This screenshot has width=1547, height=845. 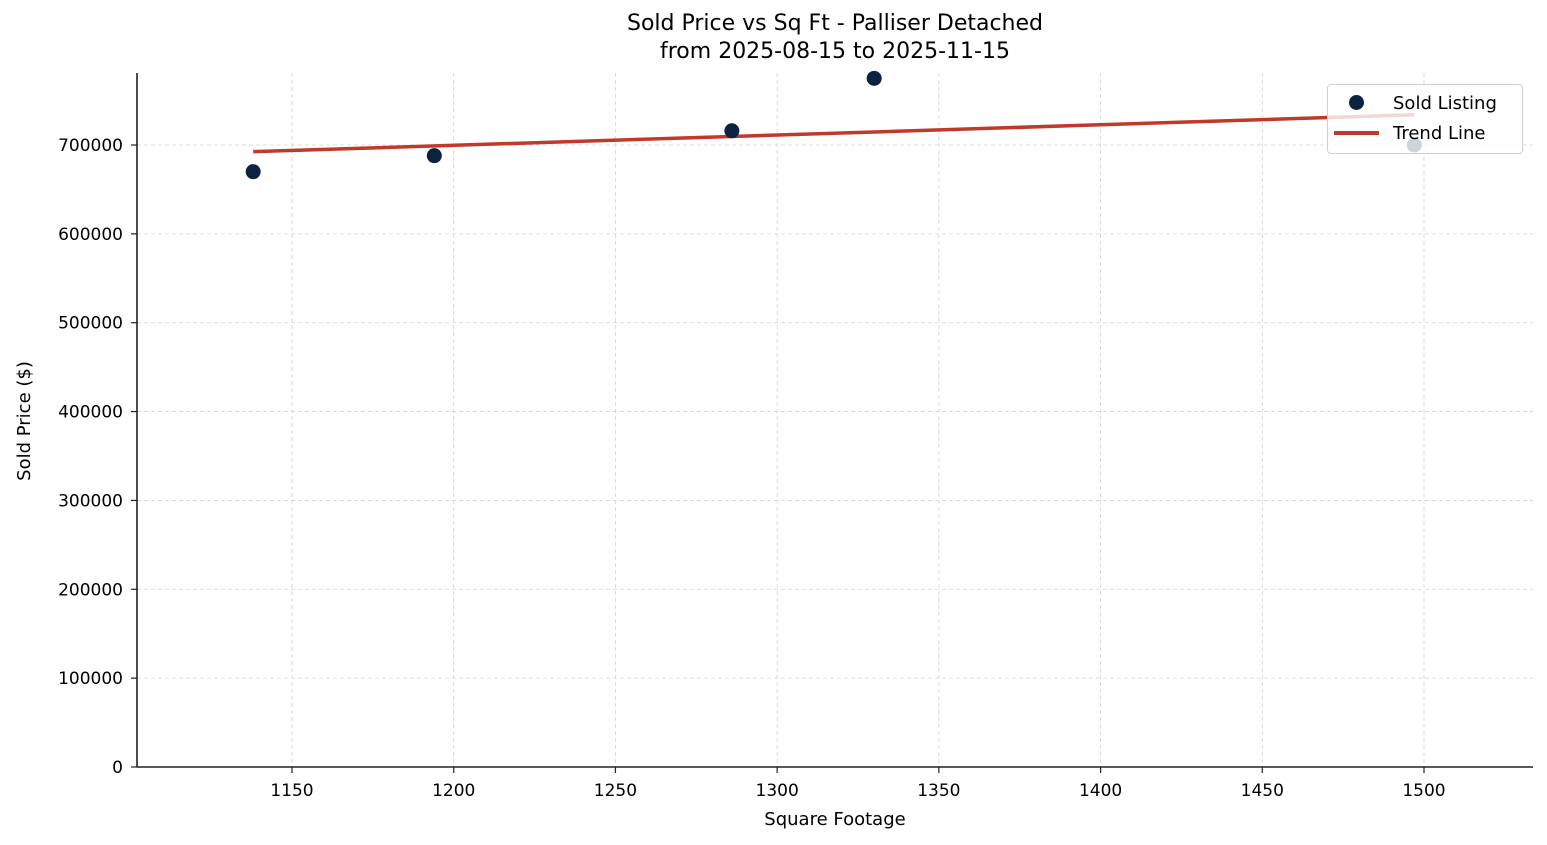 I want to click on legend-label: Sold Listing, so click(x=1445, y=103).